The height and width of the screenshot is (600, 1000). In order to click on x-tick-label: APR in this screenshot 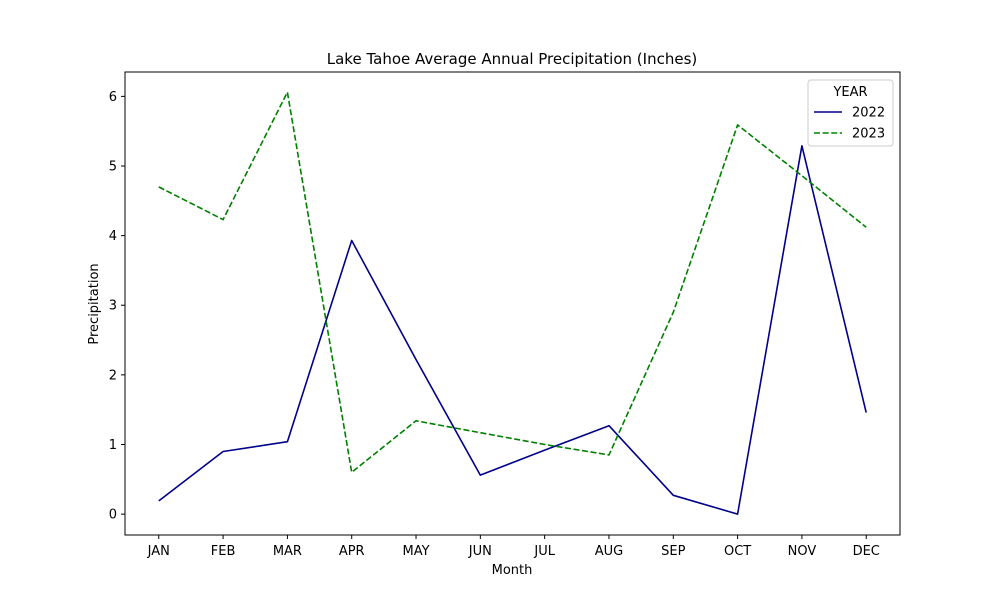, I will do `click(352, 551)`.